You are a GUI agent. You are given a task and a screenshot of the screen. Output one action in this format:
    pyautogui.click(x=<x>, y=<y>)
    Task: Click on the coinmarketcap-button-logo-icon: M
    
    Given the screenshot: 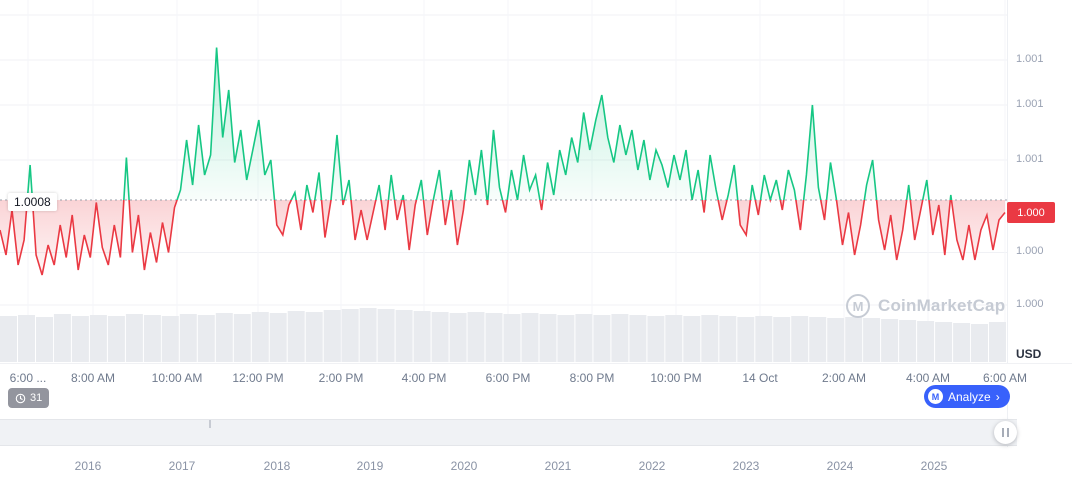 What is the action you would take?
    pyautogui.click(x=935, y=396)
    